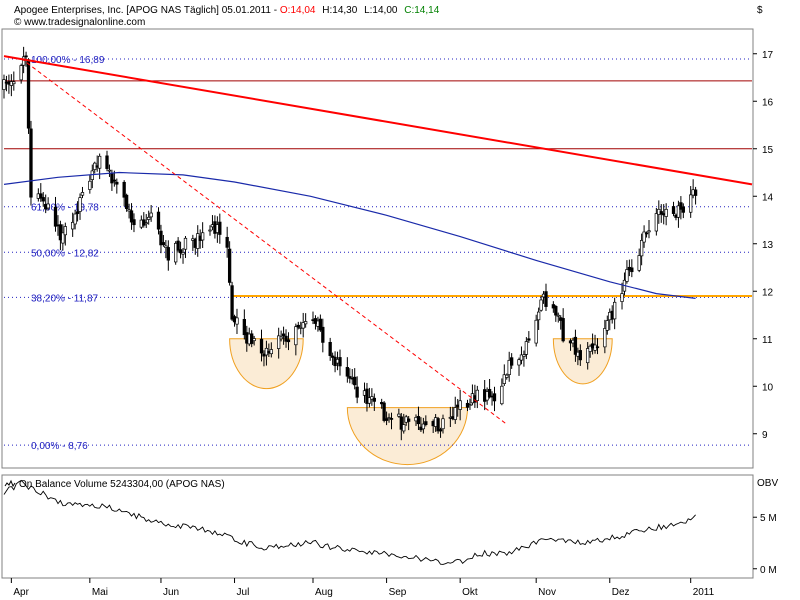 The height and width of the screenshot is (600, 800). I want to click on month-label-4: Aug, so click(324, 592).